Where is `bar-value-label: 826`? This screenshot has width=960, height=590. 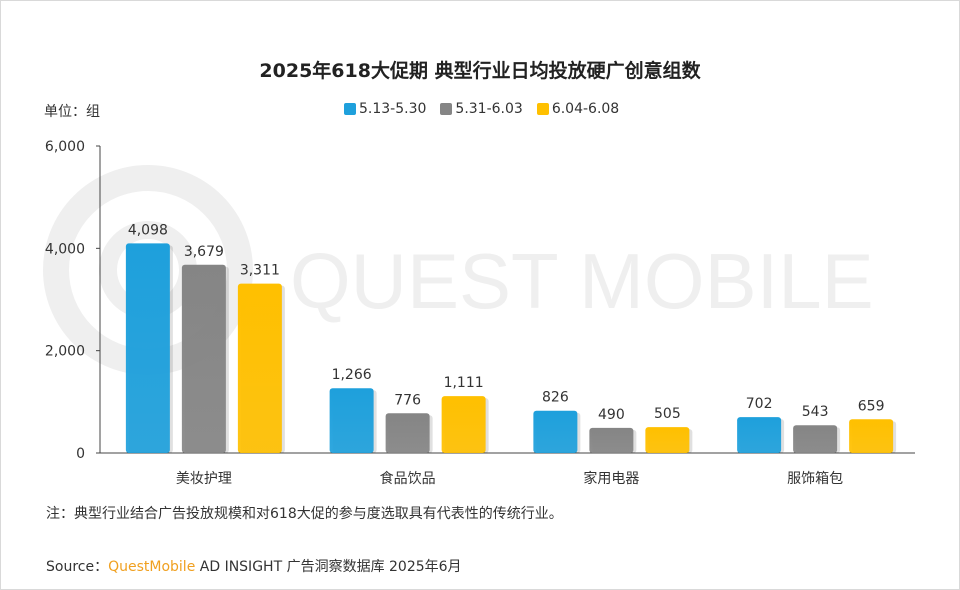
bar-value-label: 826 is located at coordinates (555, 398).